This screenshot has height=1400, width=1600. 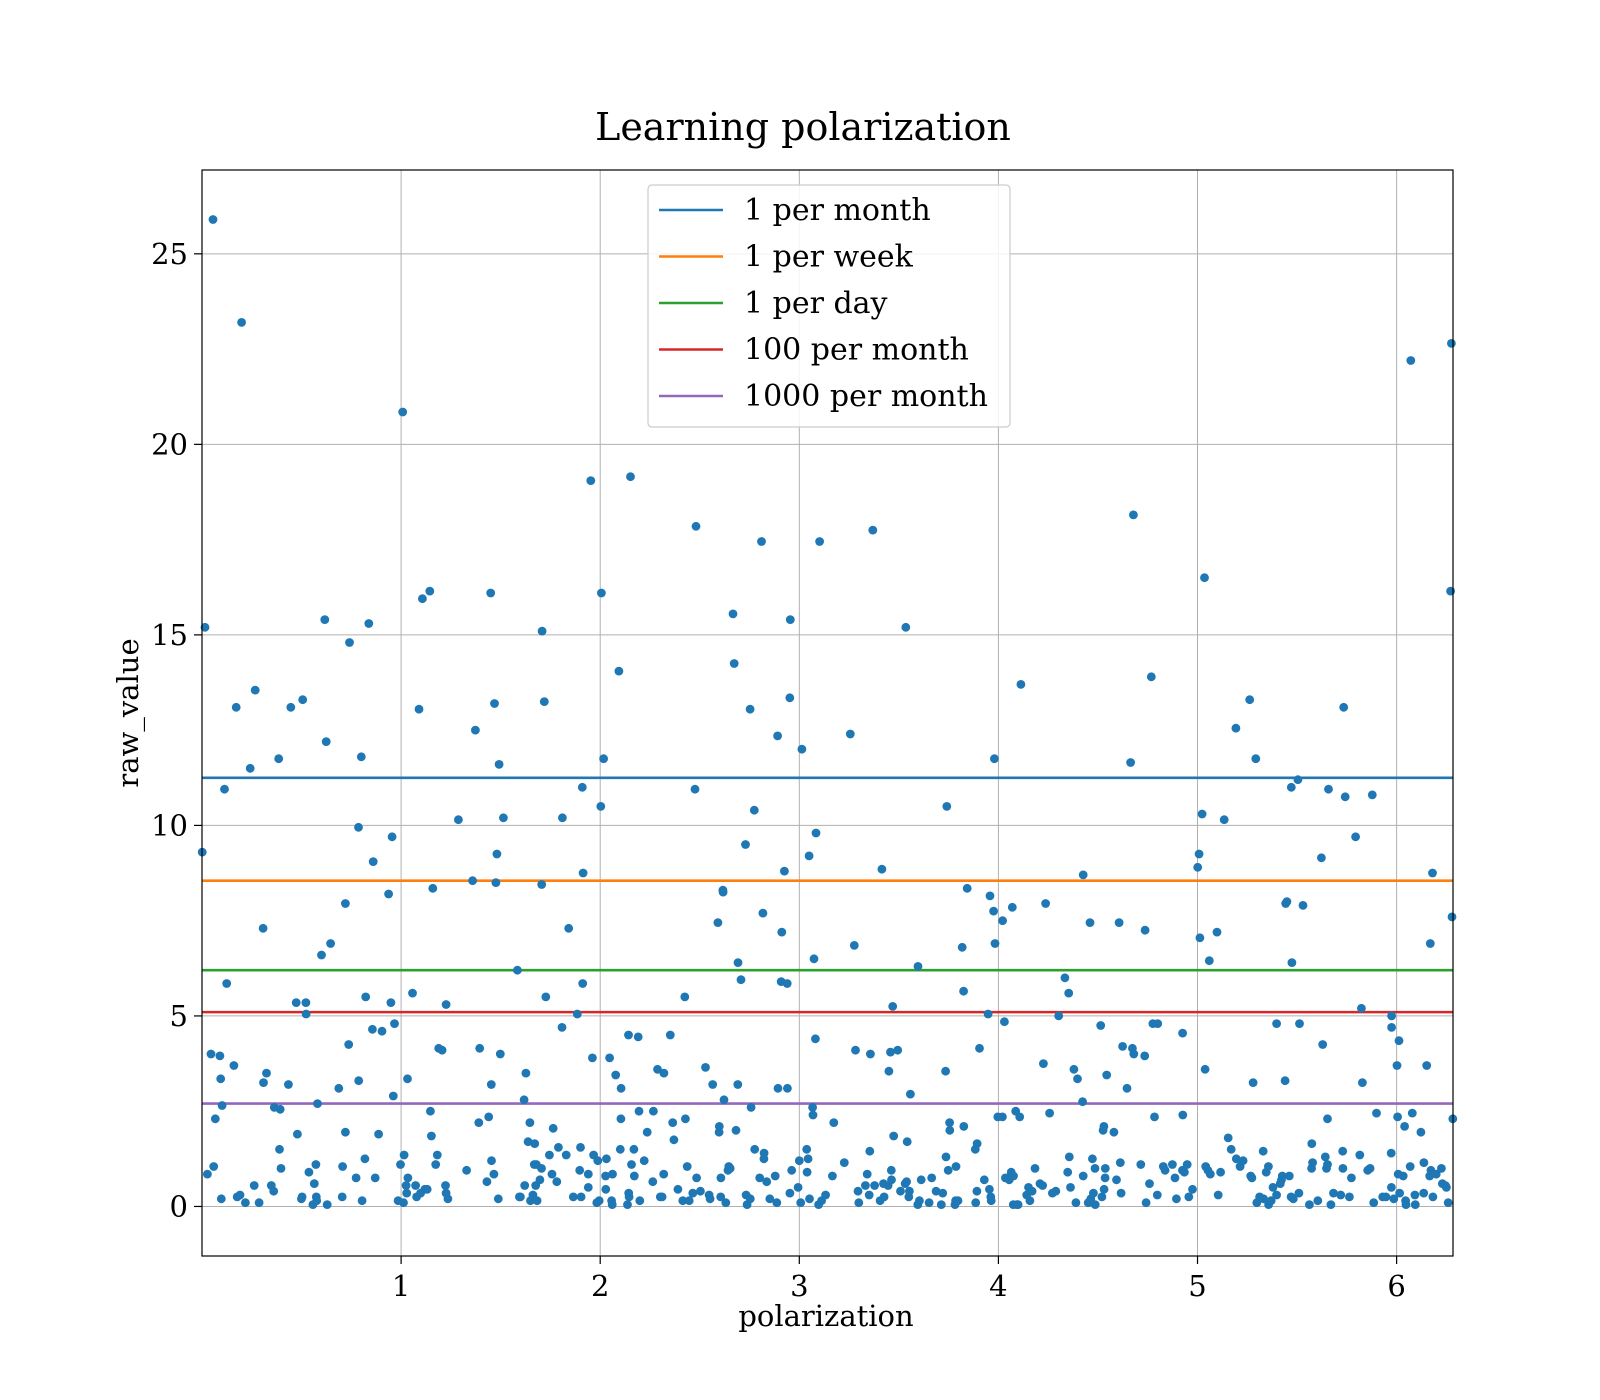 What do you see at coordinates (128, 712) in the screenshot?
I see `y-axis-label: raw_value` at bounding box center [128, 712].